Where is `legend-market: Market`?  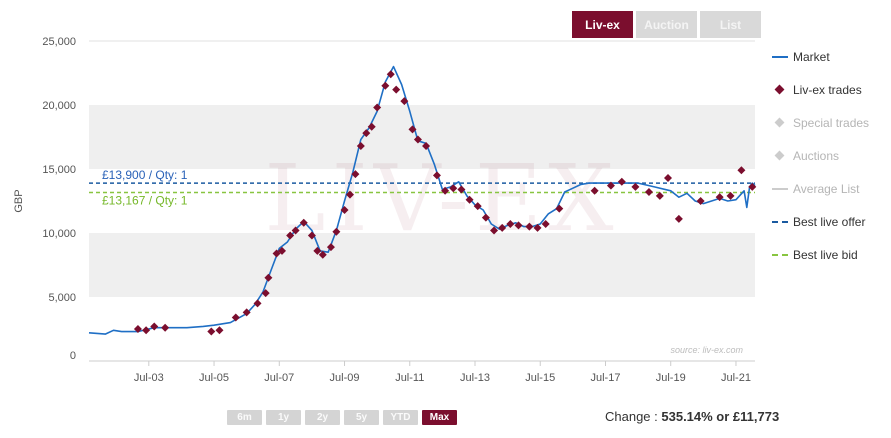
legend-market: Market is located at coordinates (831, 56).